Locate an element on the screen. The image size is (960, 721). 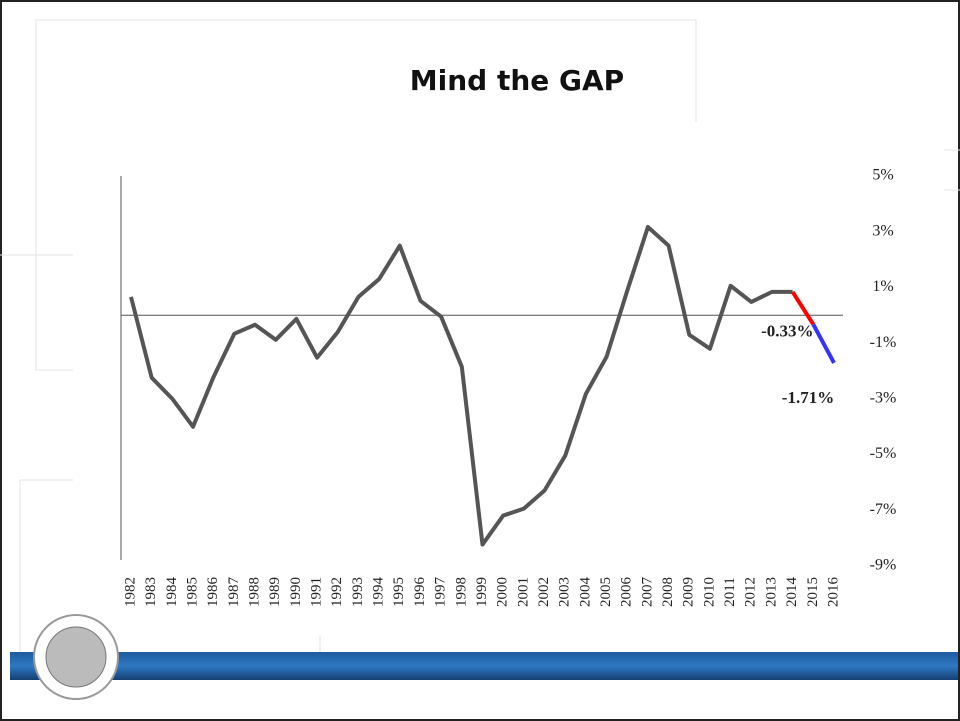
x-tick-label: 1988 is located at coordinates (254, 592).